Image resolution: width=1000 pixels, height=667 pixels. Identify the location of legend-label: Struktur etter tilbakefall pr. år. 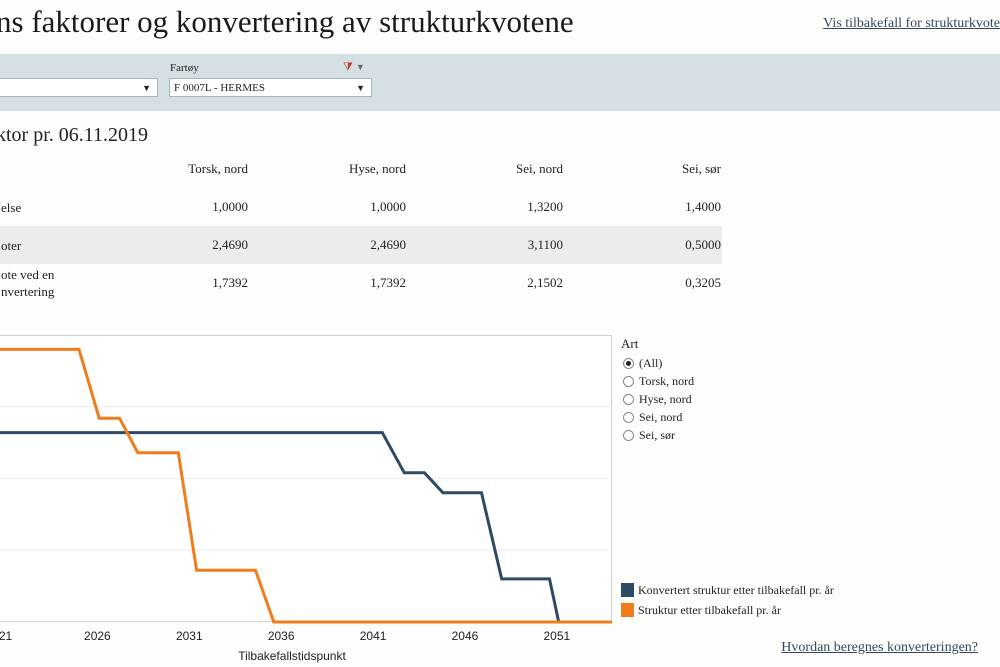
(709, 610).